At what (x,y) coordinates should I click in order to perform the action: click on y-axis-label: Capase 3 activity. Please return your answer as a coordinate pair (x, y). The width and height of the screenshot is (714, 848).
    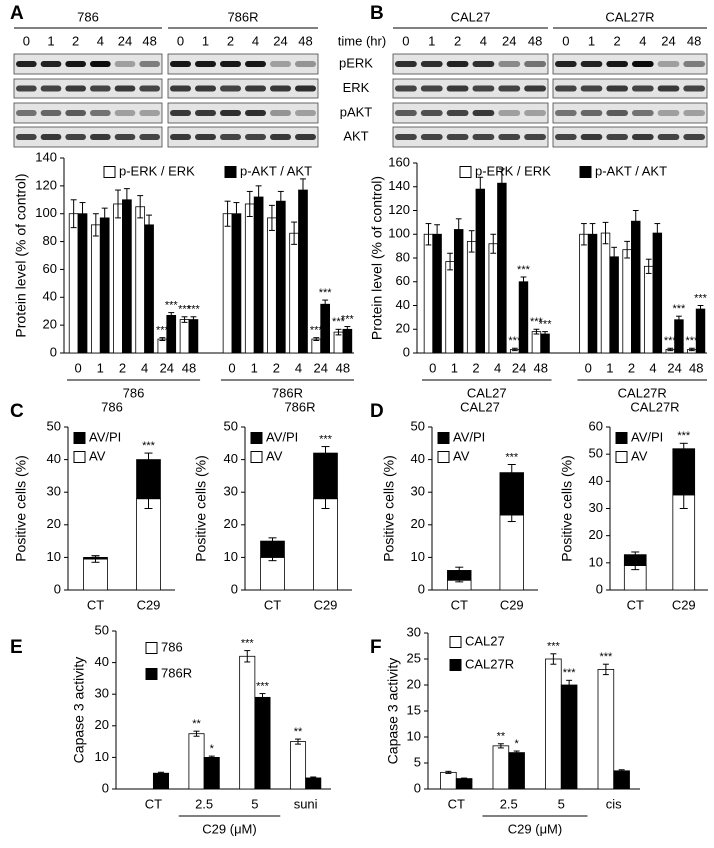
    Looking at the image, I should click on (393, 711).